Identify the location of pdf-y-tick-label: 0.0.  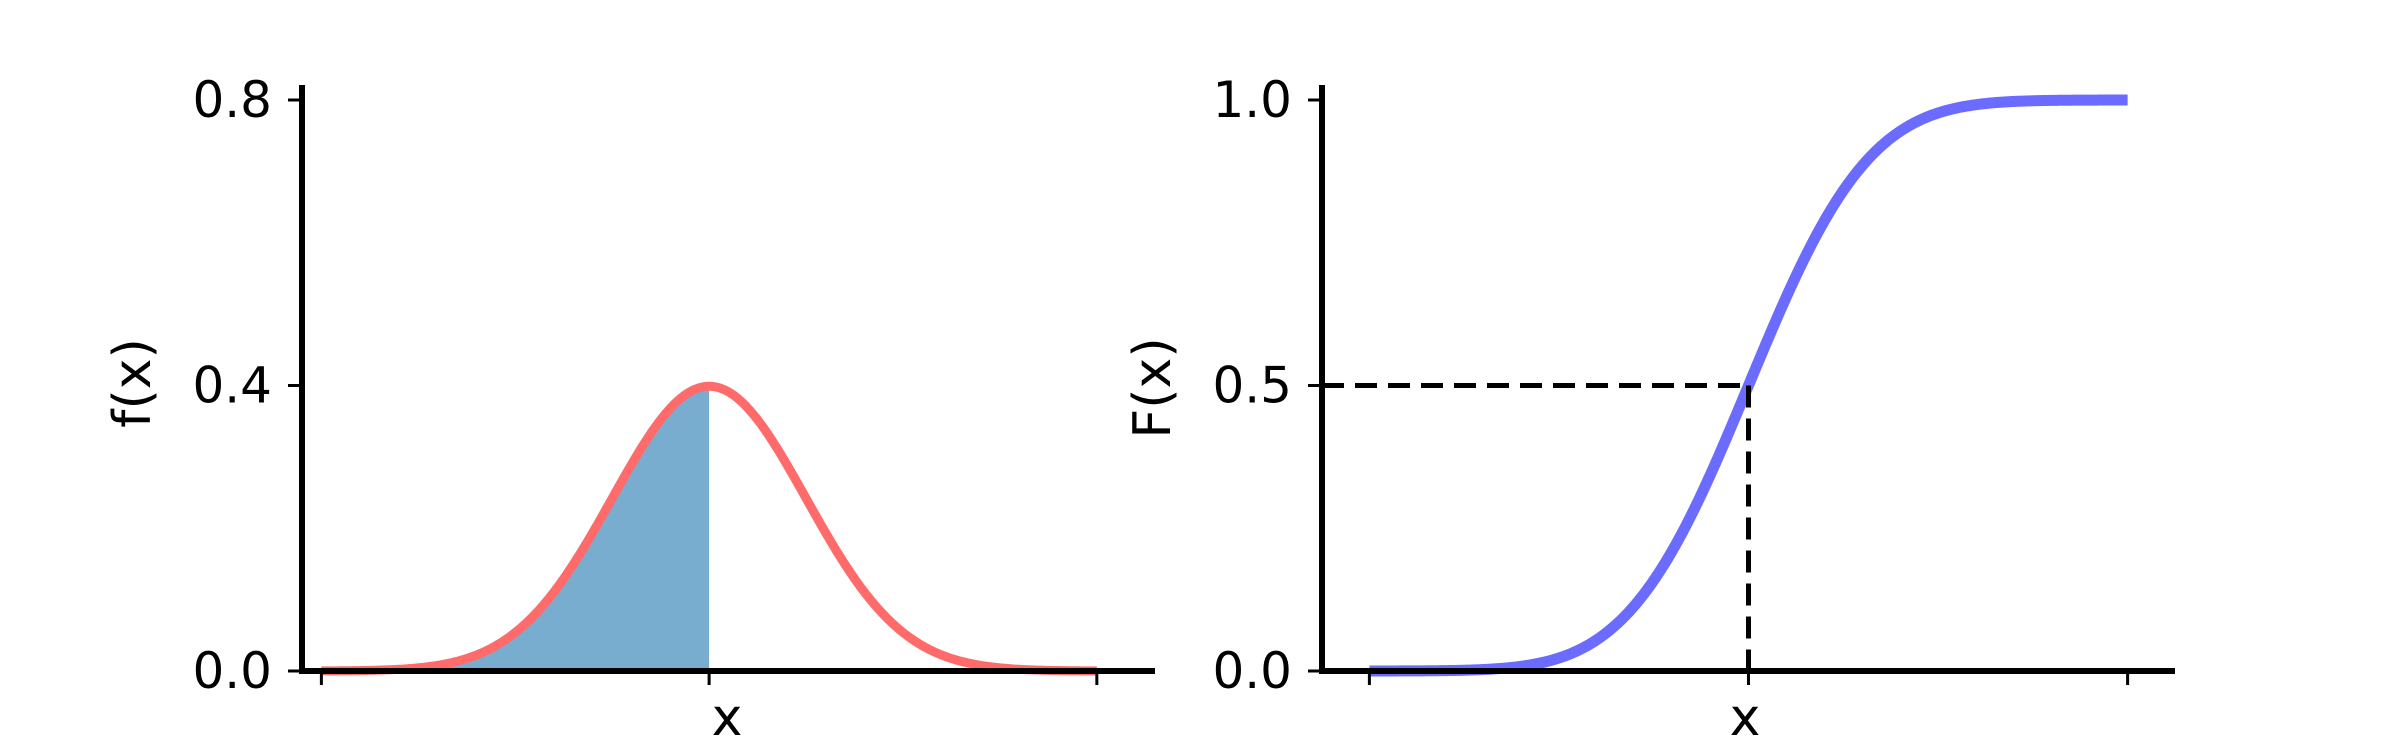
(232, 671).